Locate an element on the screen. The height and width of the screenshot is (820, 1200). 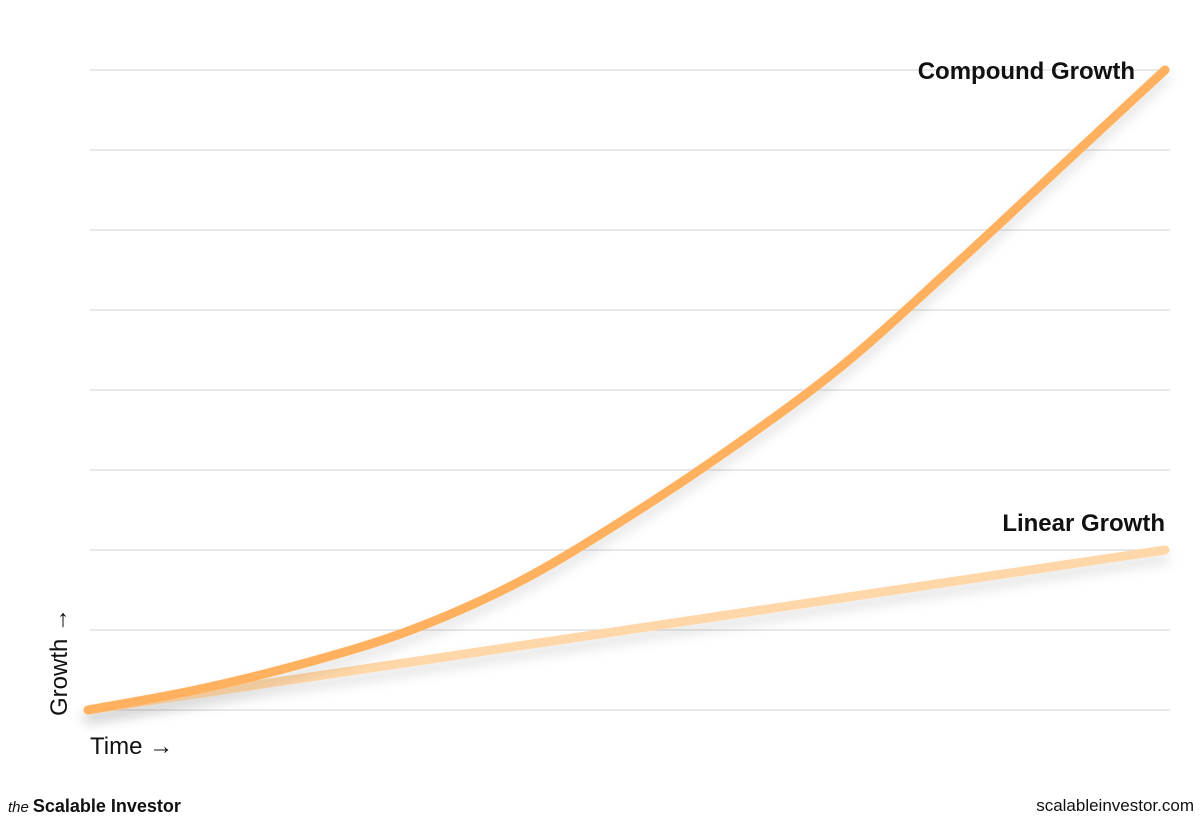
brand-logo: the Scalable Investor is located at coordinates (94, 807).